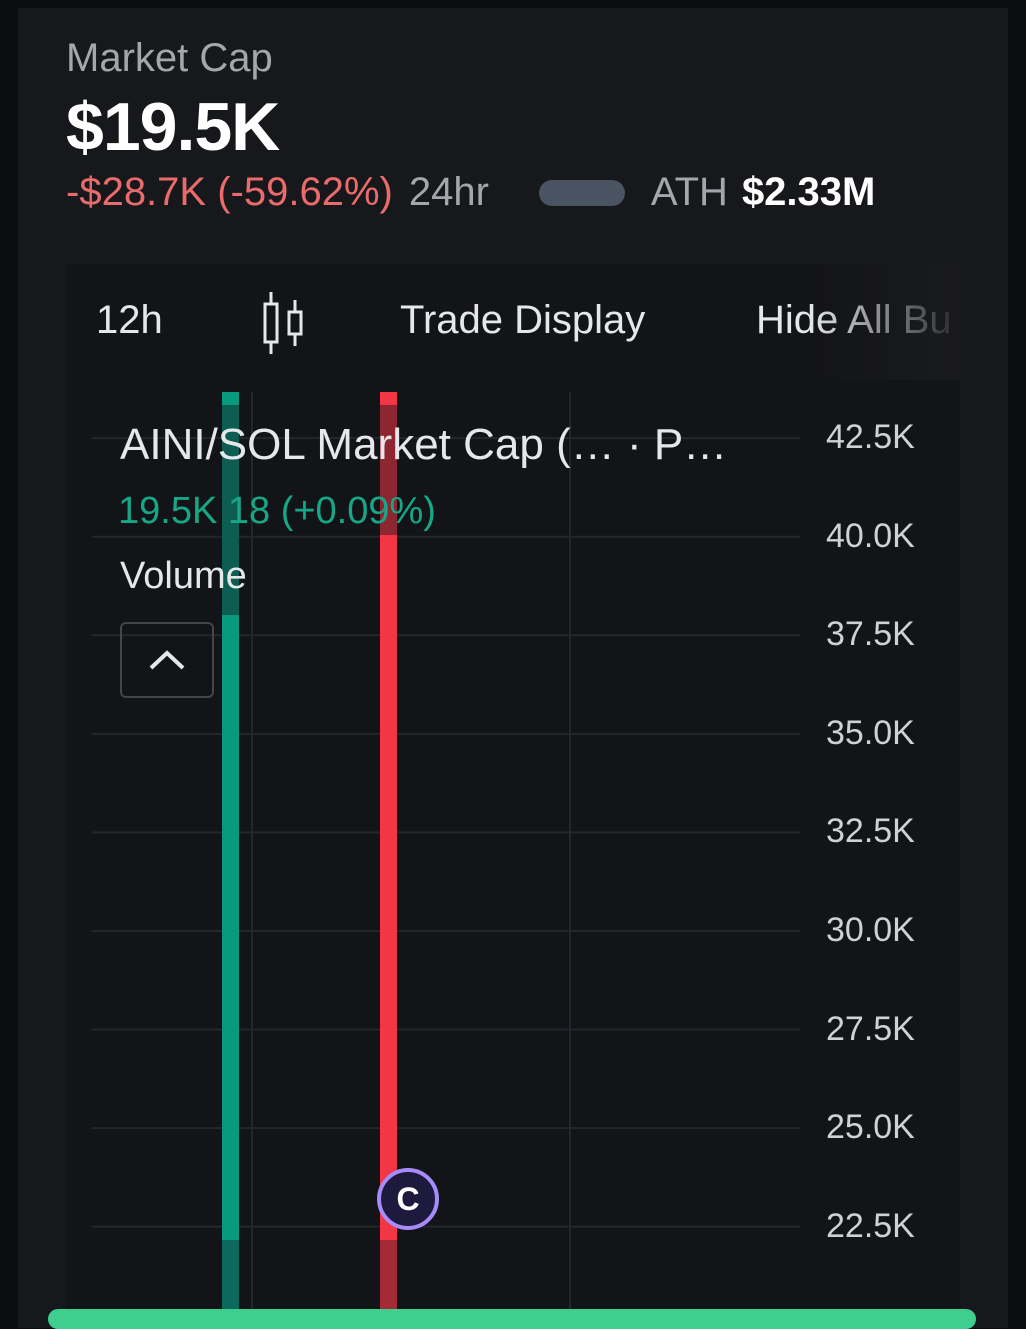 This screenshot has height=1329, width=1026. What do you see at coordinates (523, 320) in the screenshot?
I see `trade-display-button: Trade Display` at bounding box center [523, 320].